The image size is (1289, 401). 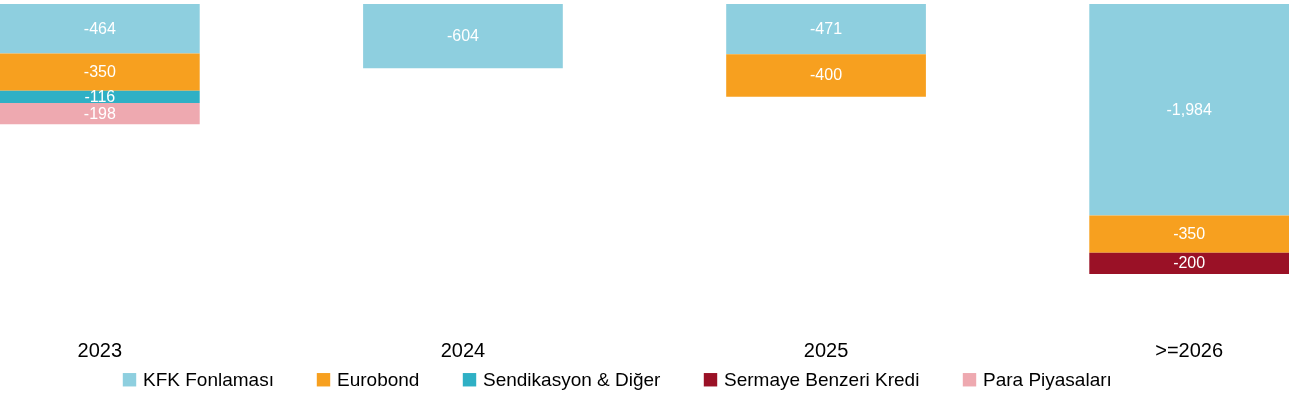 I want to click on legend-label: KFK Fonlaması, so click(x=208, y=379).